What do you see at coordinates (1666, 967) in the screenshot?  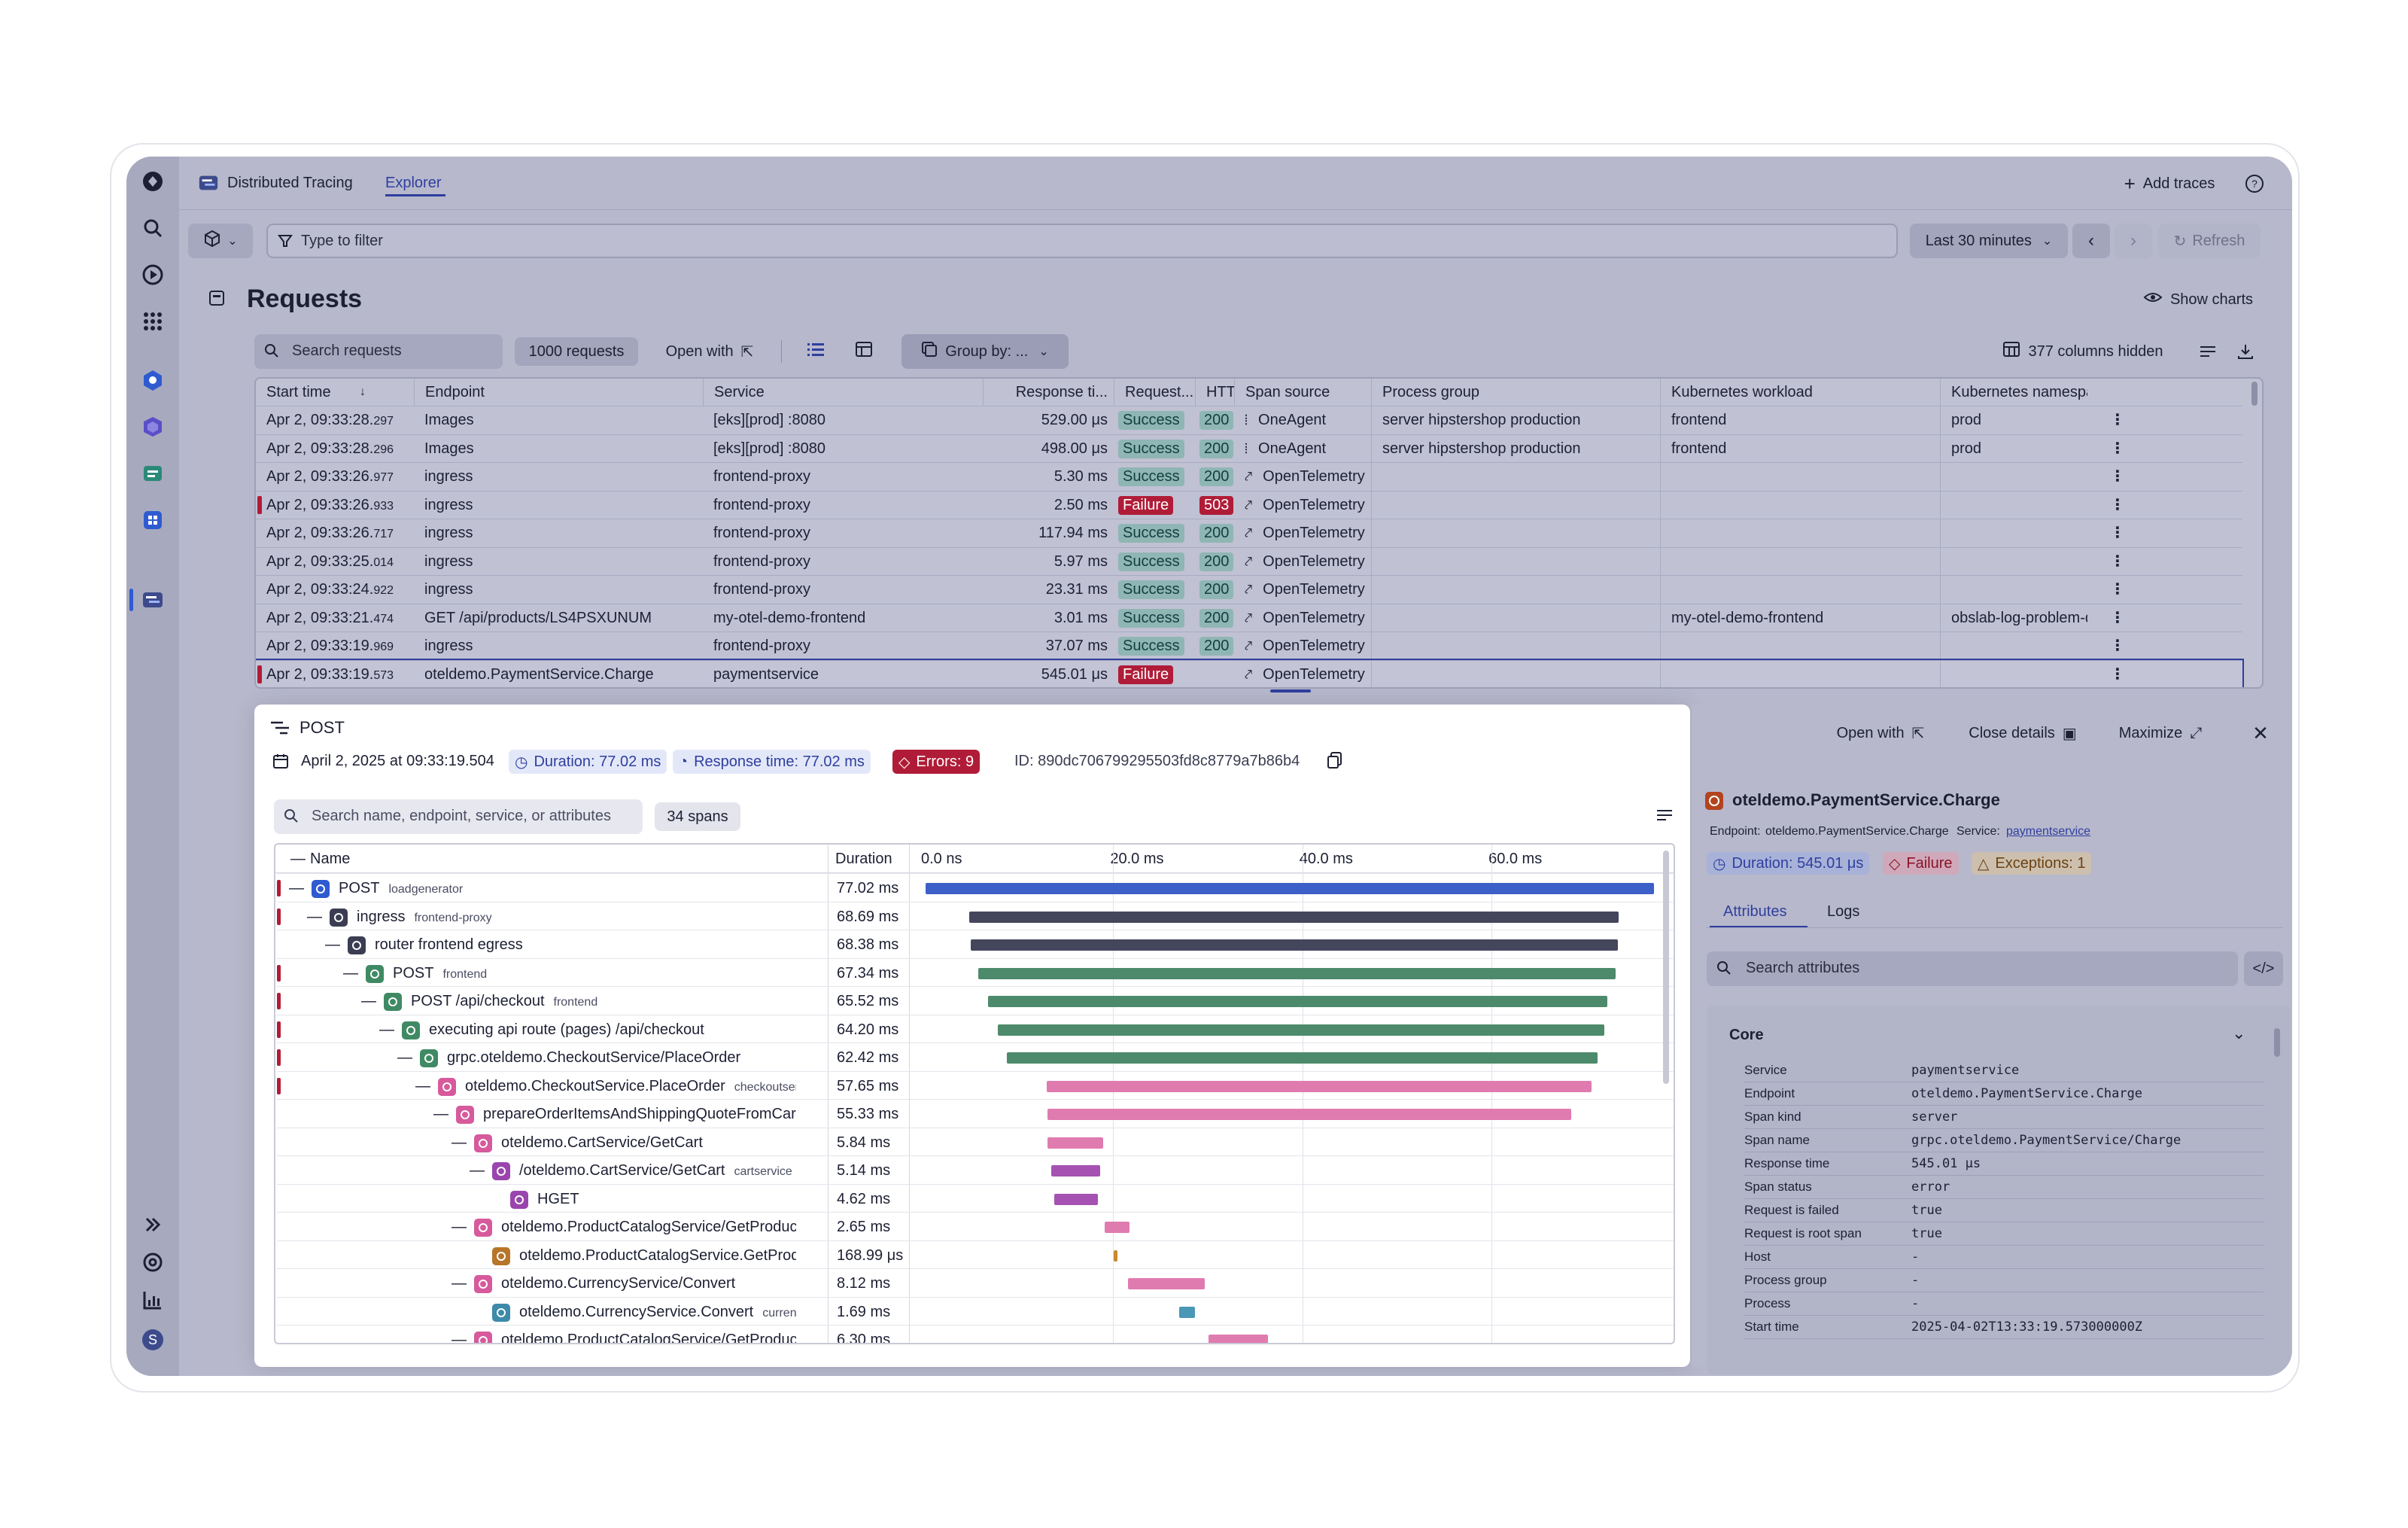 I see `span-scrollbar` at bounding box center [1666, 967].